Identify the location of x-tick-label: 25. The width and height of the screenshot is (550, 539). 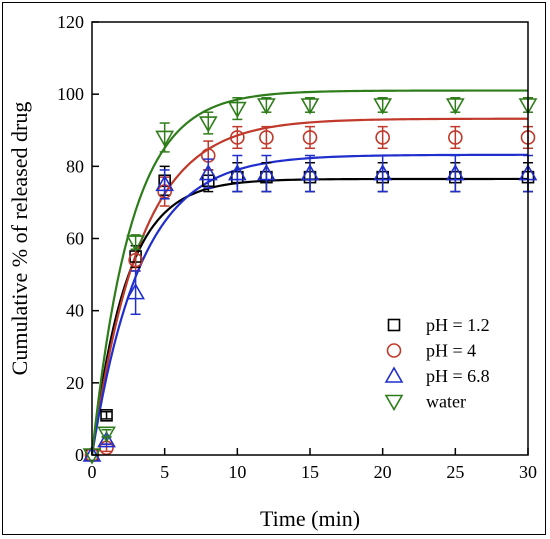
(455, 472).